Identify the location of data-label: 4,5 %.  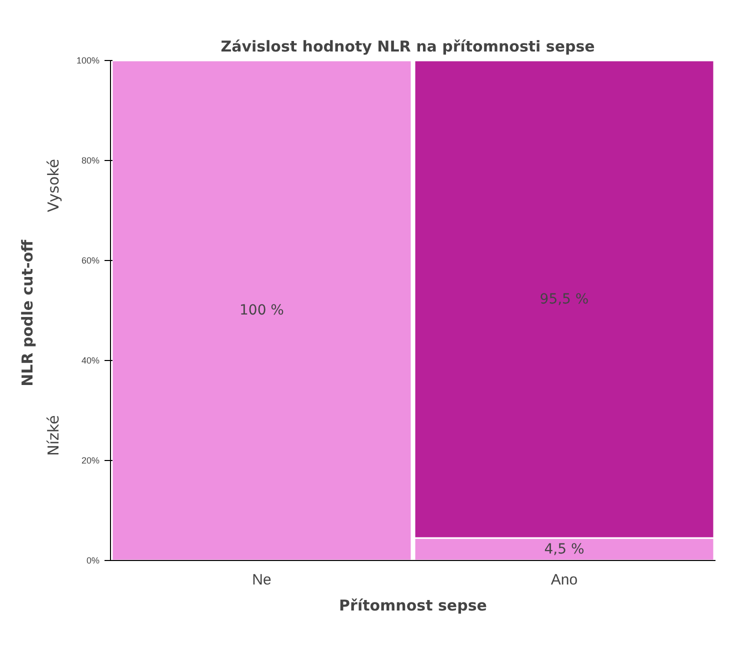
(564, 549).